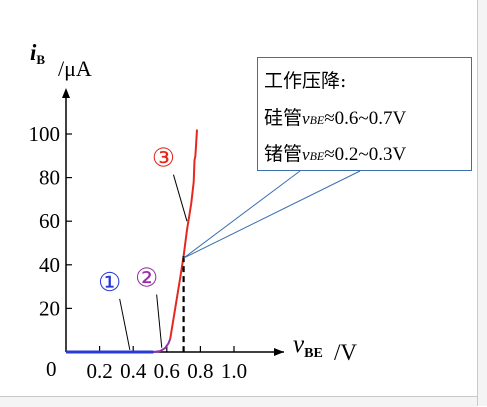 This screenshot has width=487, height=407. I want to click on series-lines, so click(132, 241).